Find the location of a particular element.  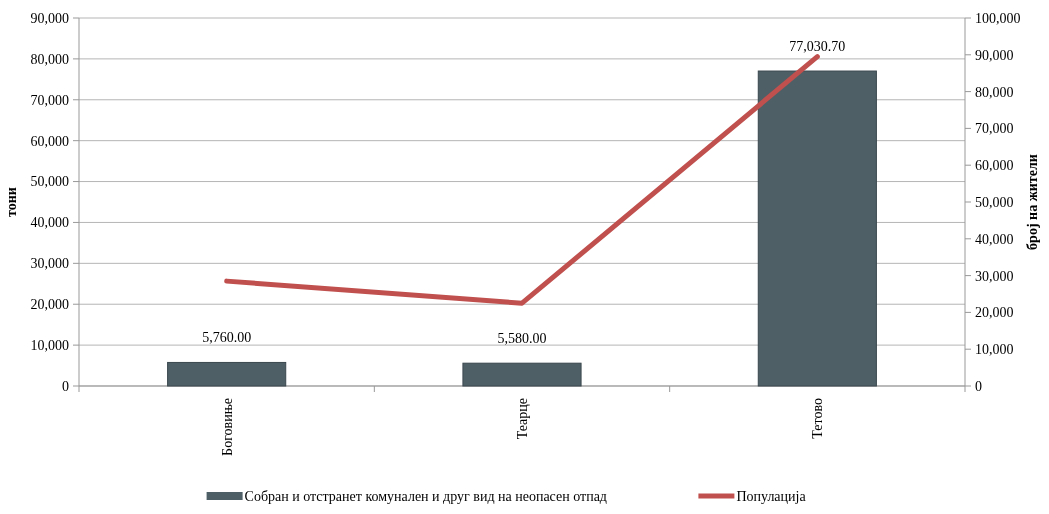

y-tick-label: 90,000 is located at coordinates (49, 18).